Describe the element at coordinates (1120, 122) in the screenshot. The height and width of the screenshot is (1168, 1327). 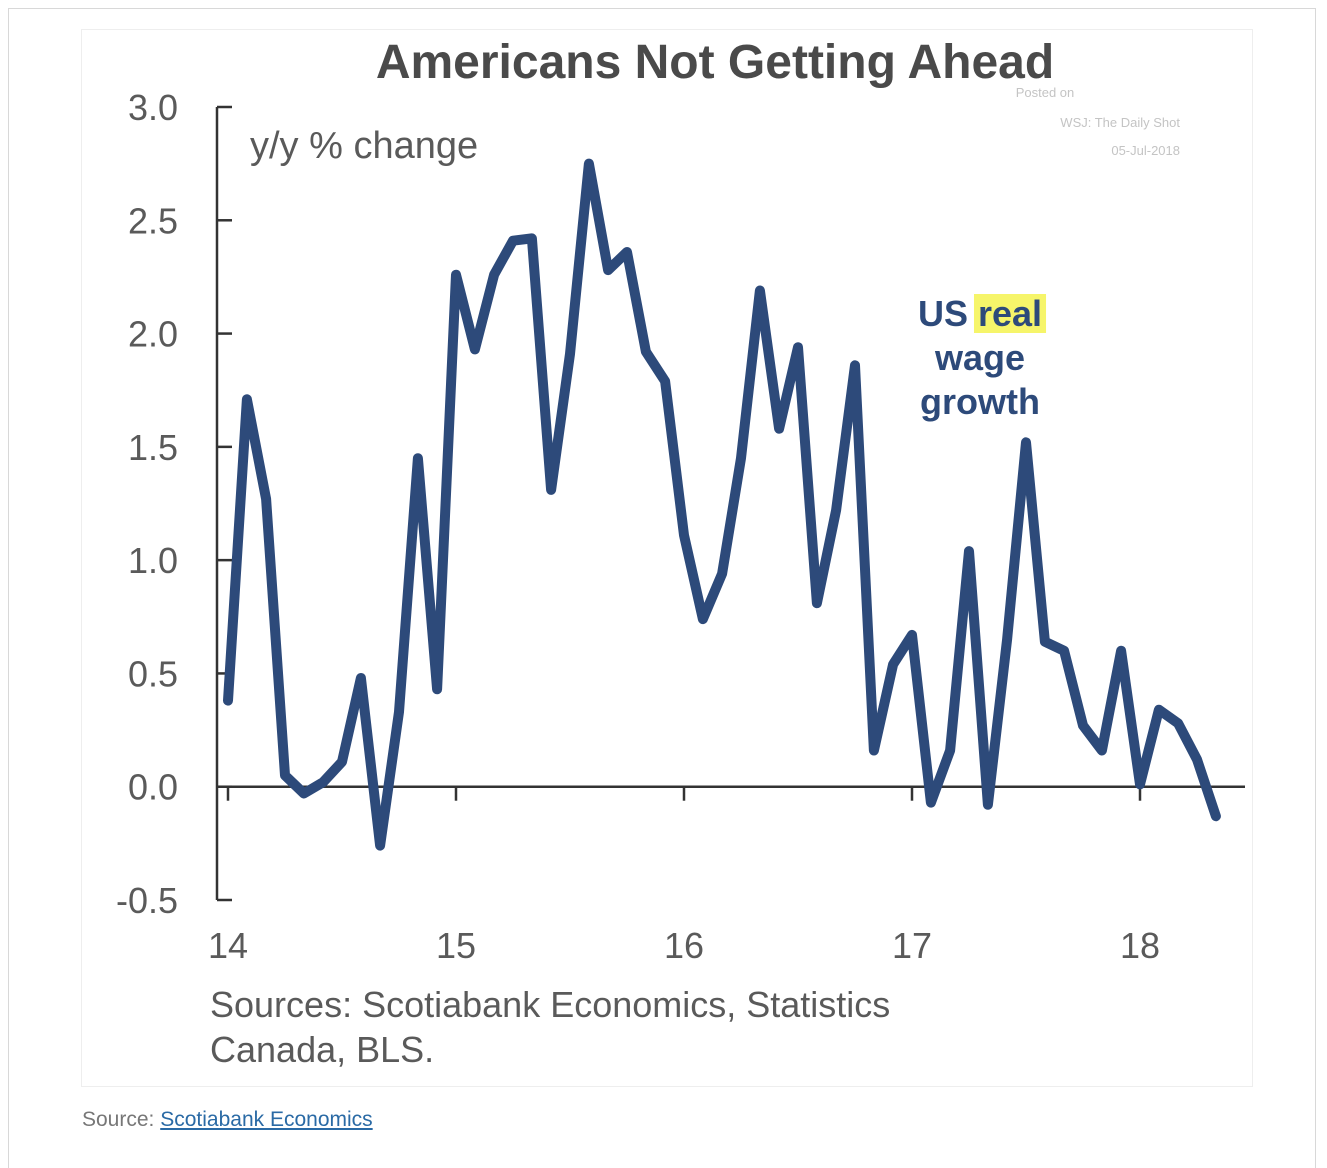
I see `watermark-line-2: WSJ: The Daily Shot` at that location.